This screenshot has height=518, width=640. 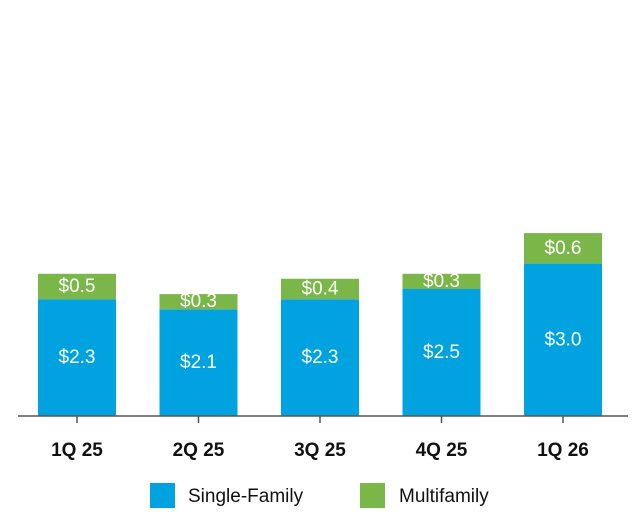 What do you see at coordinates (319, 495) in the screenshot?
I see `legend: Single-Family Multifamily` at bounding box center [319, 495].